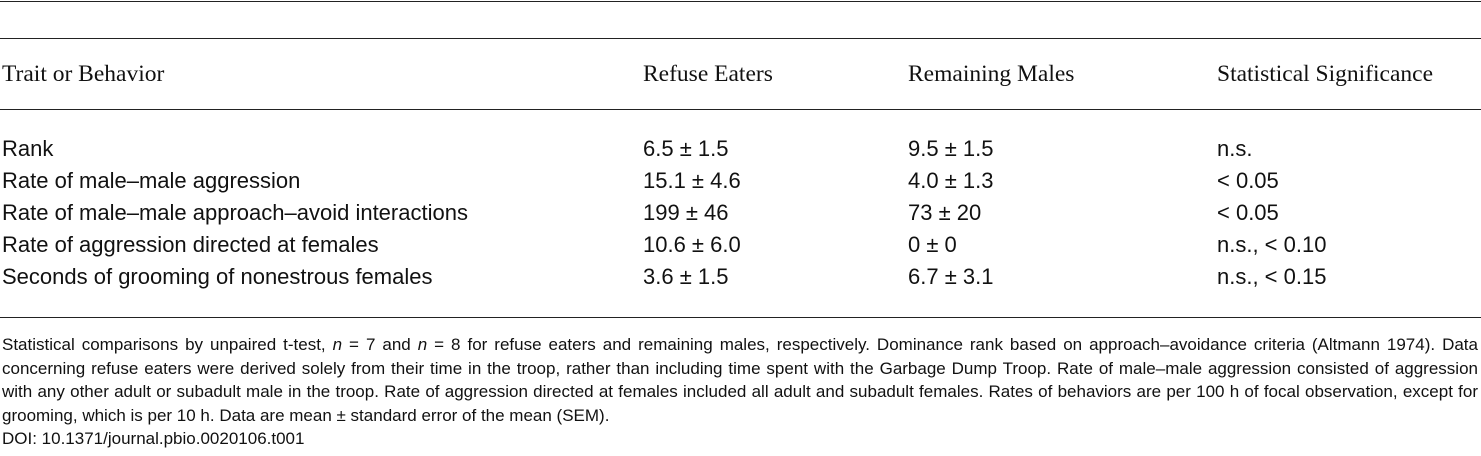 The height and width of the screenshot is (456, 1481). What do you see at coordinates (190, 244) in the screenshot?
I see `cell-trait: Rate of aggression directed at females` at bounding box center [190, 244].